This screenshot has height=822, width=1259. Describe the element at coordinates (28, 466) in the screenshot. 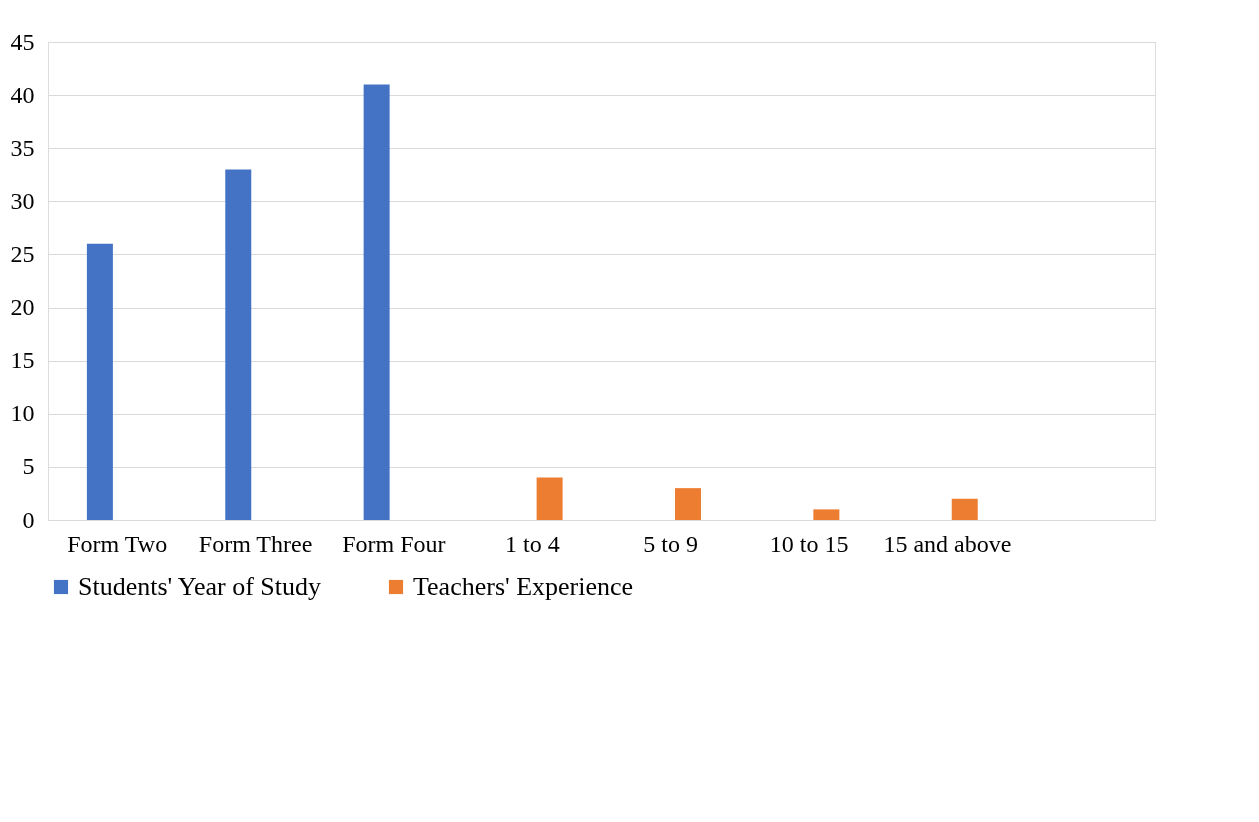

I see `y-tick-label: 5` at that location.